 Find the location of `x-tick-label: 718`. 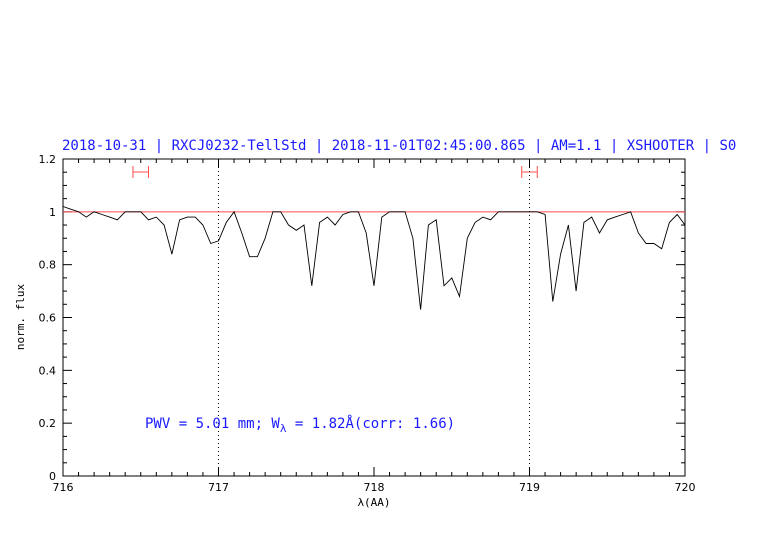

x-tick-label: 718 is located at coordinates (374, 487).